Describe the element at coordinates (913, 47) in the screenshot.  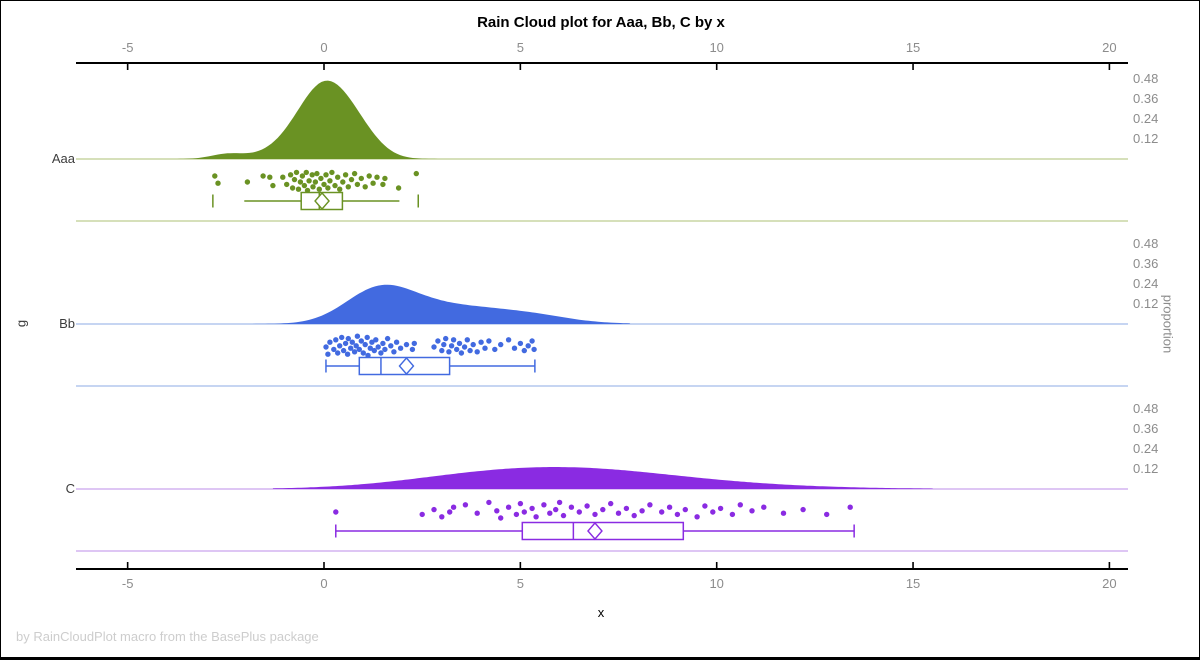
I see `x-tick-label-top: 15` at that location.